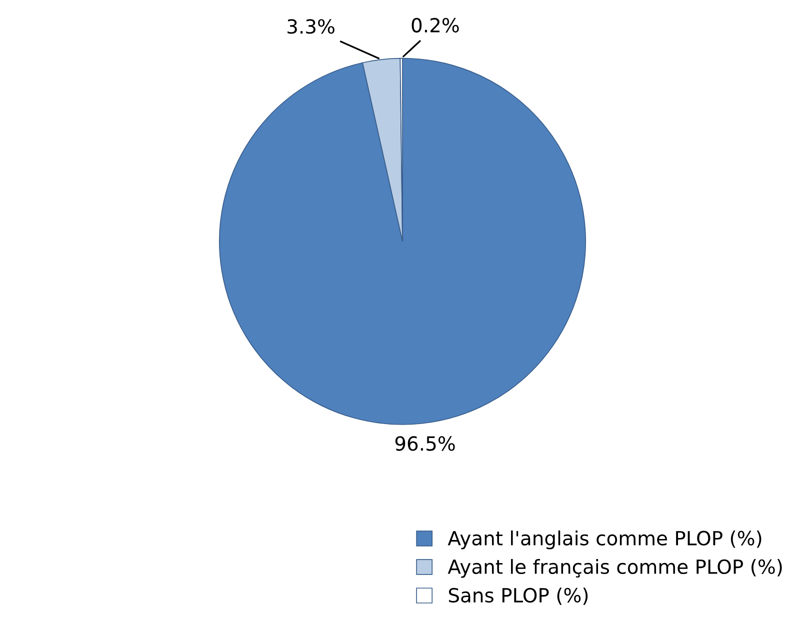  I want to click on data-label: 0.2%, so click(435, 25).